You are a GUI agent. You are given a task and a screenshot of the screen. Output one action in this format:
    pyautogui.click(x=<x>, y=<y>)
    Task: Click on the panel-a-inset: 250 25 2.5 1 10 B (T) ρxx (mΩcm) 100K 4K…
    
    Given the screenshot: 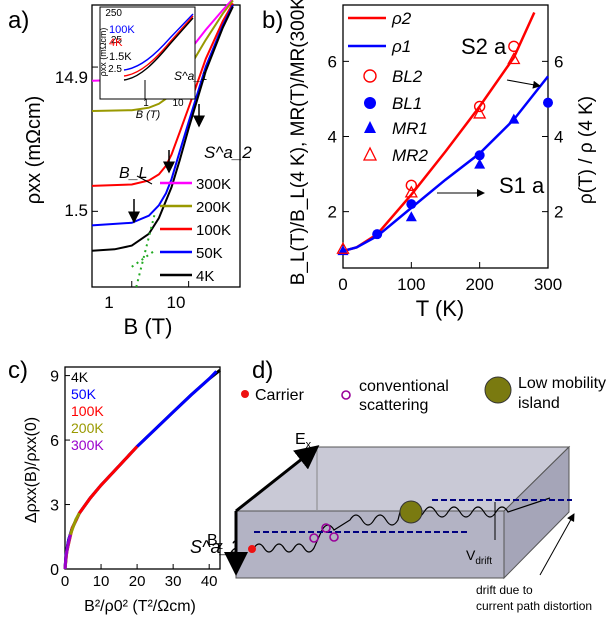 What is the action you would take?
    pyautogui.click(x=153, y=63)
    